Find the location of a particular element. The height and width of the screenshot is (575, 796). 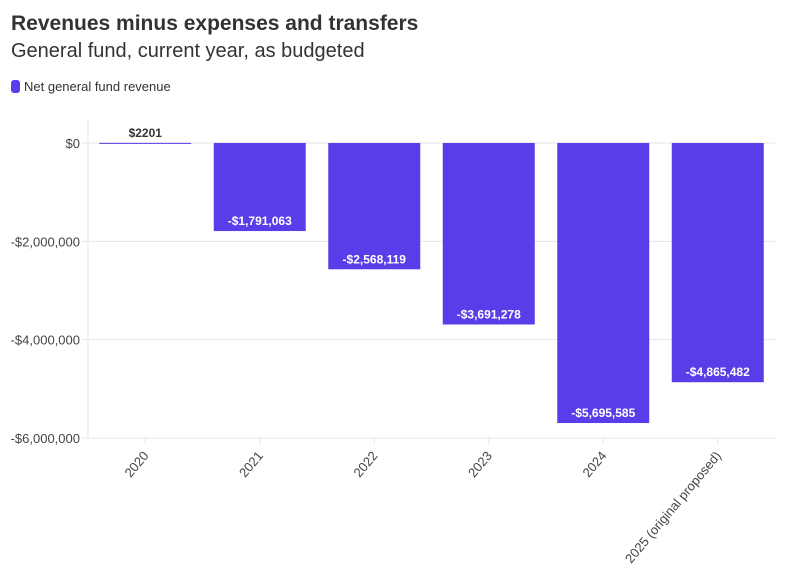

x-tick-label: 2020 is located at coordinates (136, 464).